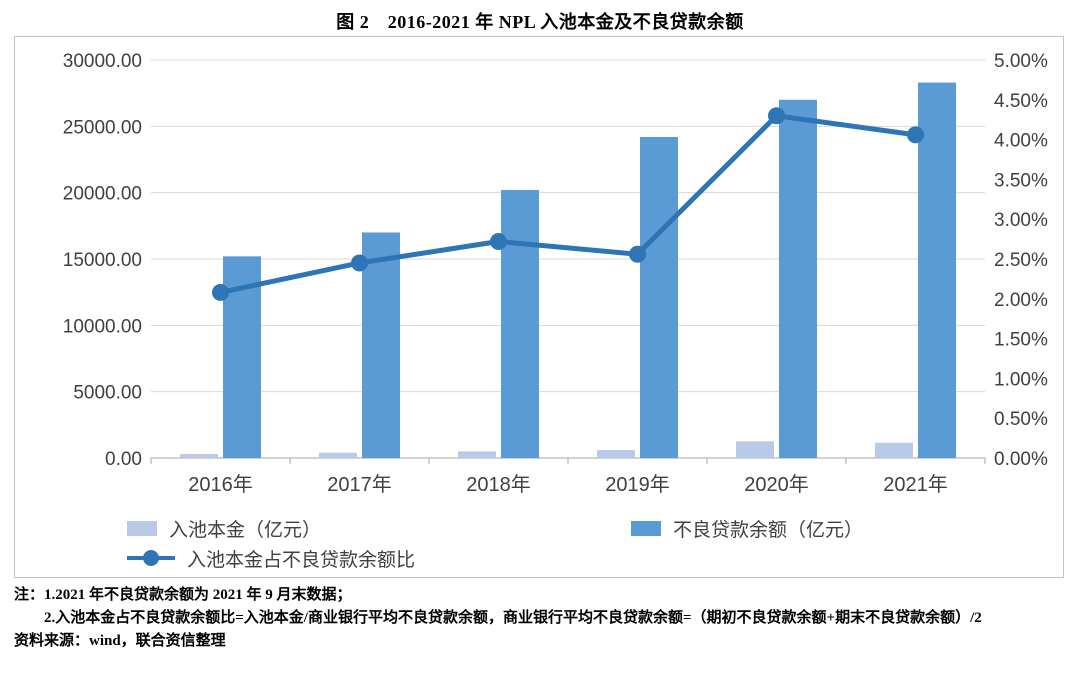  What do you see at coordinates (142, 528) in the screenshot?
I see `legend-swatch-pool-principal-icon` at bounding box center [142, 528].